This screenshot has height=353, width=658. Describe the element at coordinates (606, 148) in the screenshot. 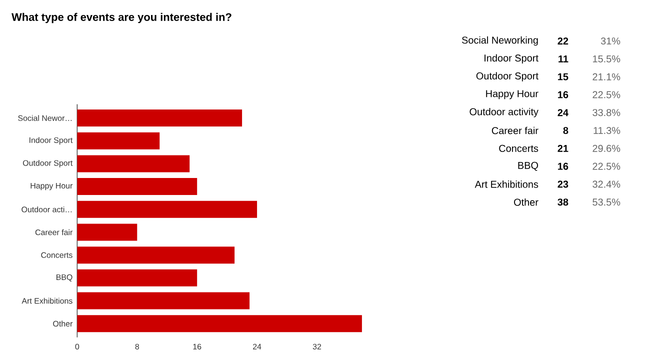

I see `text: 29.6%` at that location.